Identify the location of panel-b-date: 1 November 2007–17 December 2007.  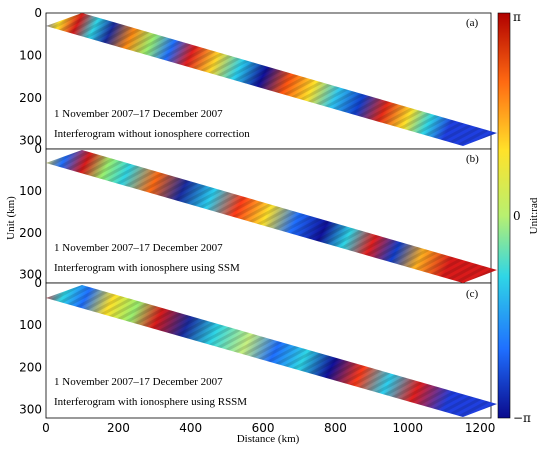
(138, 248).